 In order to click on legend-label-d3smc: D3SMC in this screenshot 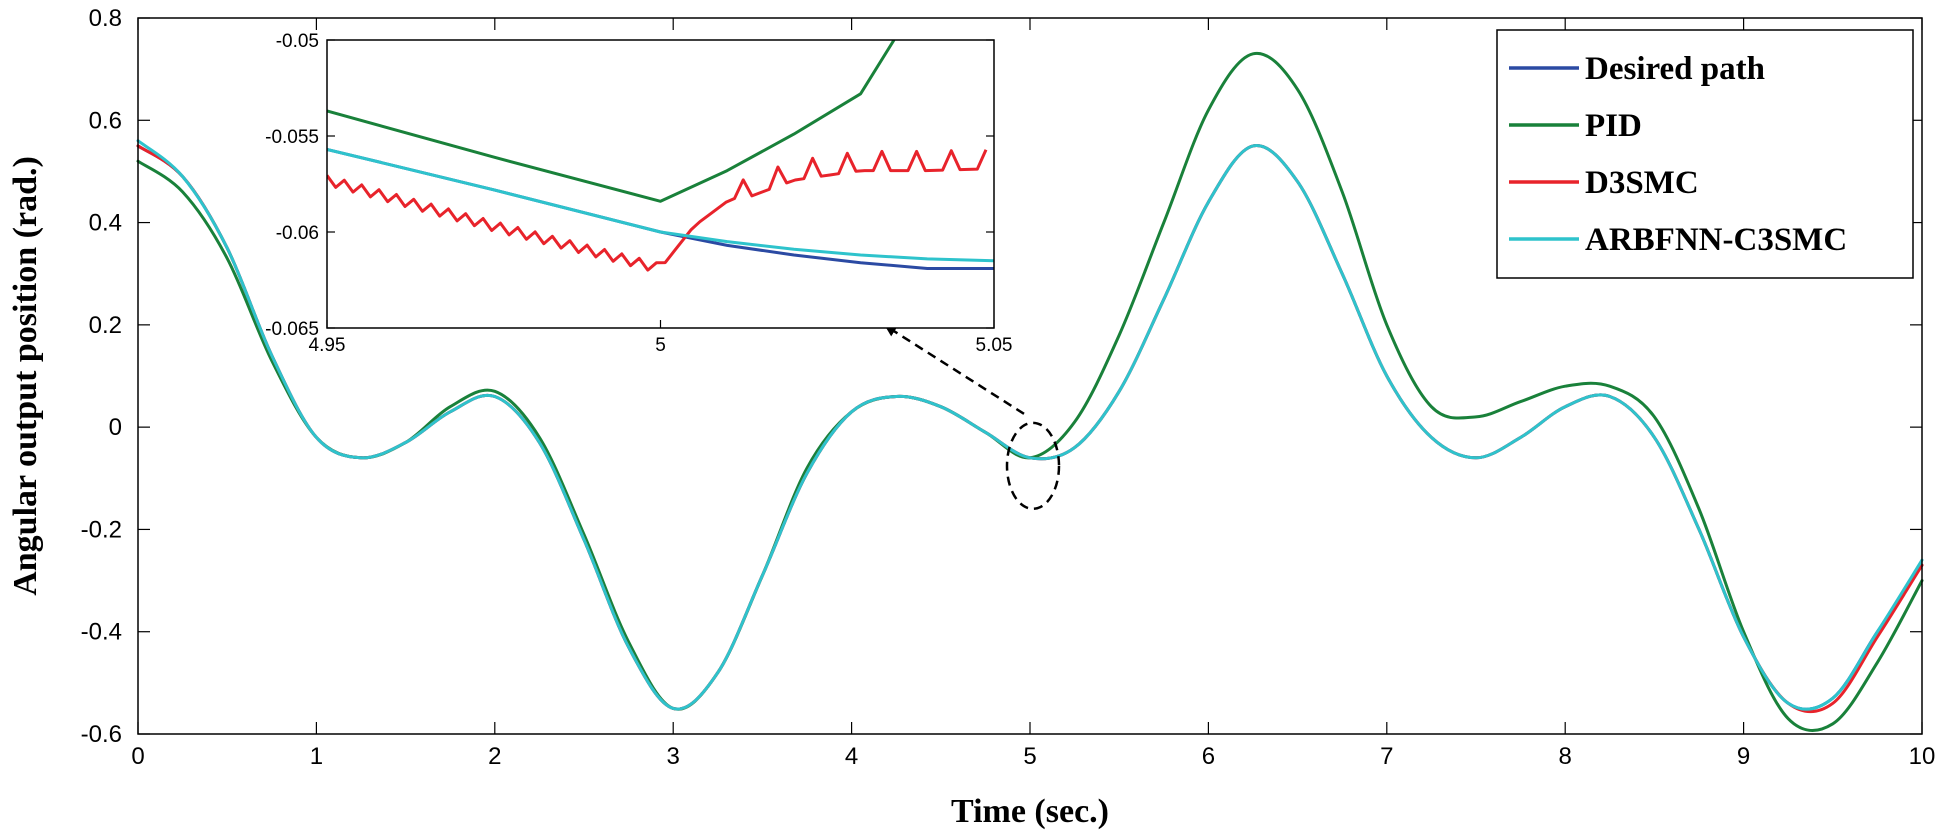, I will do `click(1642, 183)`.